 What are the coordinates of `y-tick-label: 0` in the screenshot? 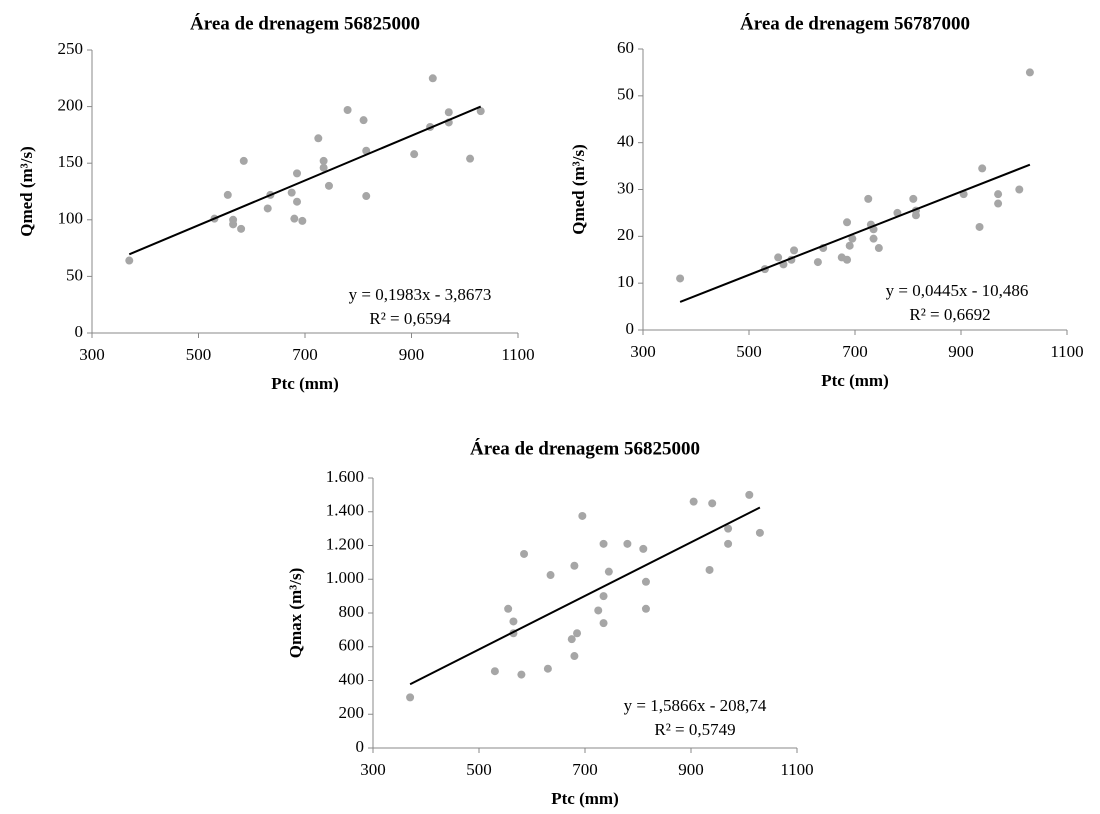 It's located at (360, 746).